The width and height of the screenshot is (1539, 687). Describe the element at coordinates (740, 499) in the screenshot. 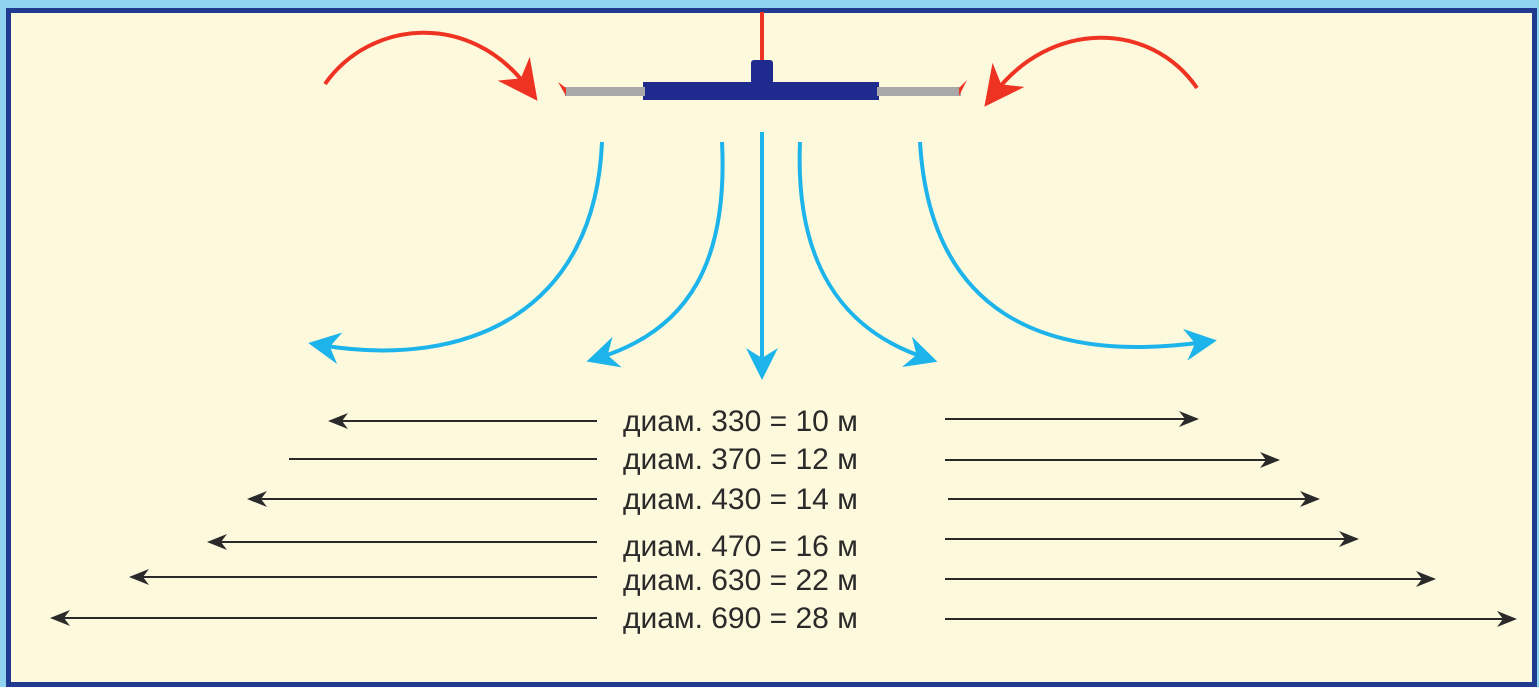

I see `dimension-label: диам. 430 = 14 м` at that location.